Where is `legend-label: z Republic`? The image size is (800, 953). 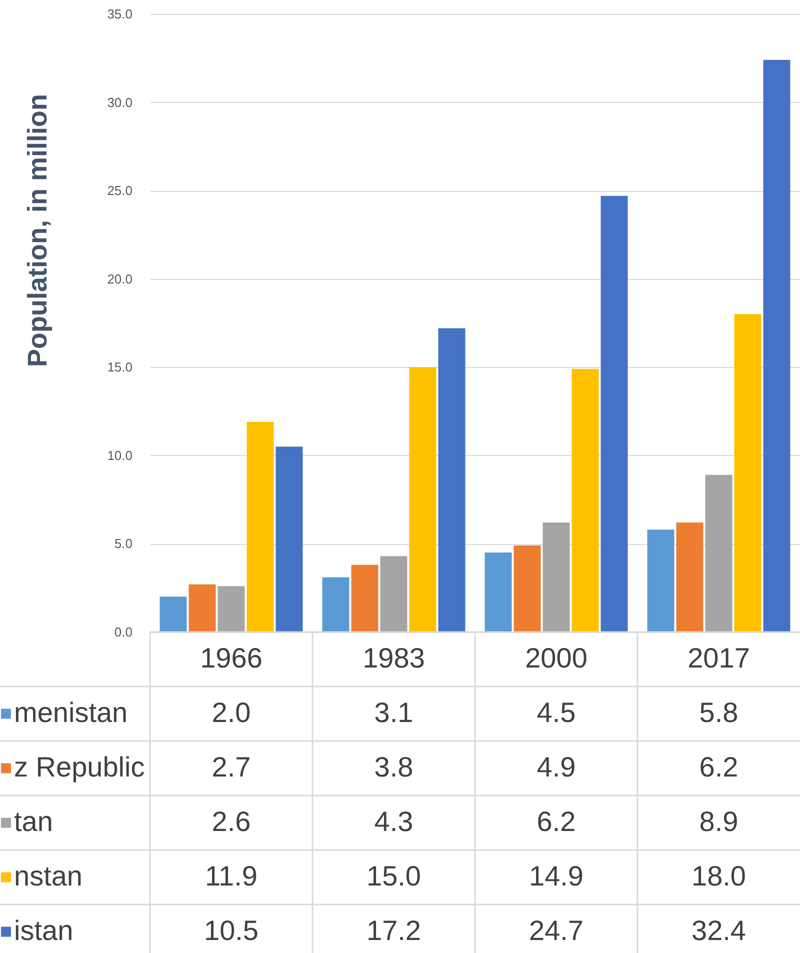 legend-label: z Republic is located at coordinates (79, 766).